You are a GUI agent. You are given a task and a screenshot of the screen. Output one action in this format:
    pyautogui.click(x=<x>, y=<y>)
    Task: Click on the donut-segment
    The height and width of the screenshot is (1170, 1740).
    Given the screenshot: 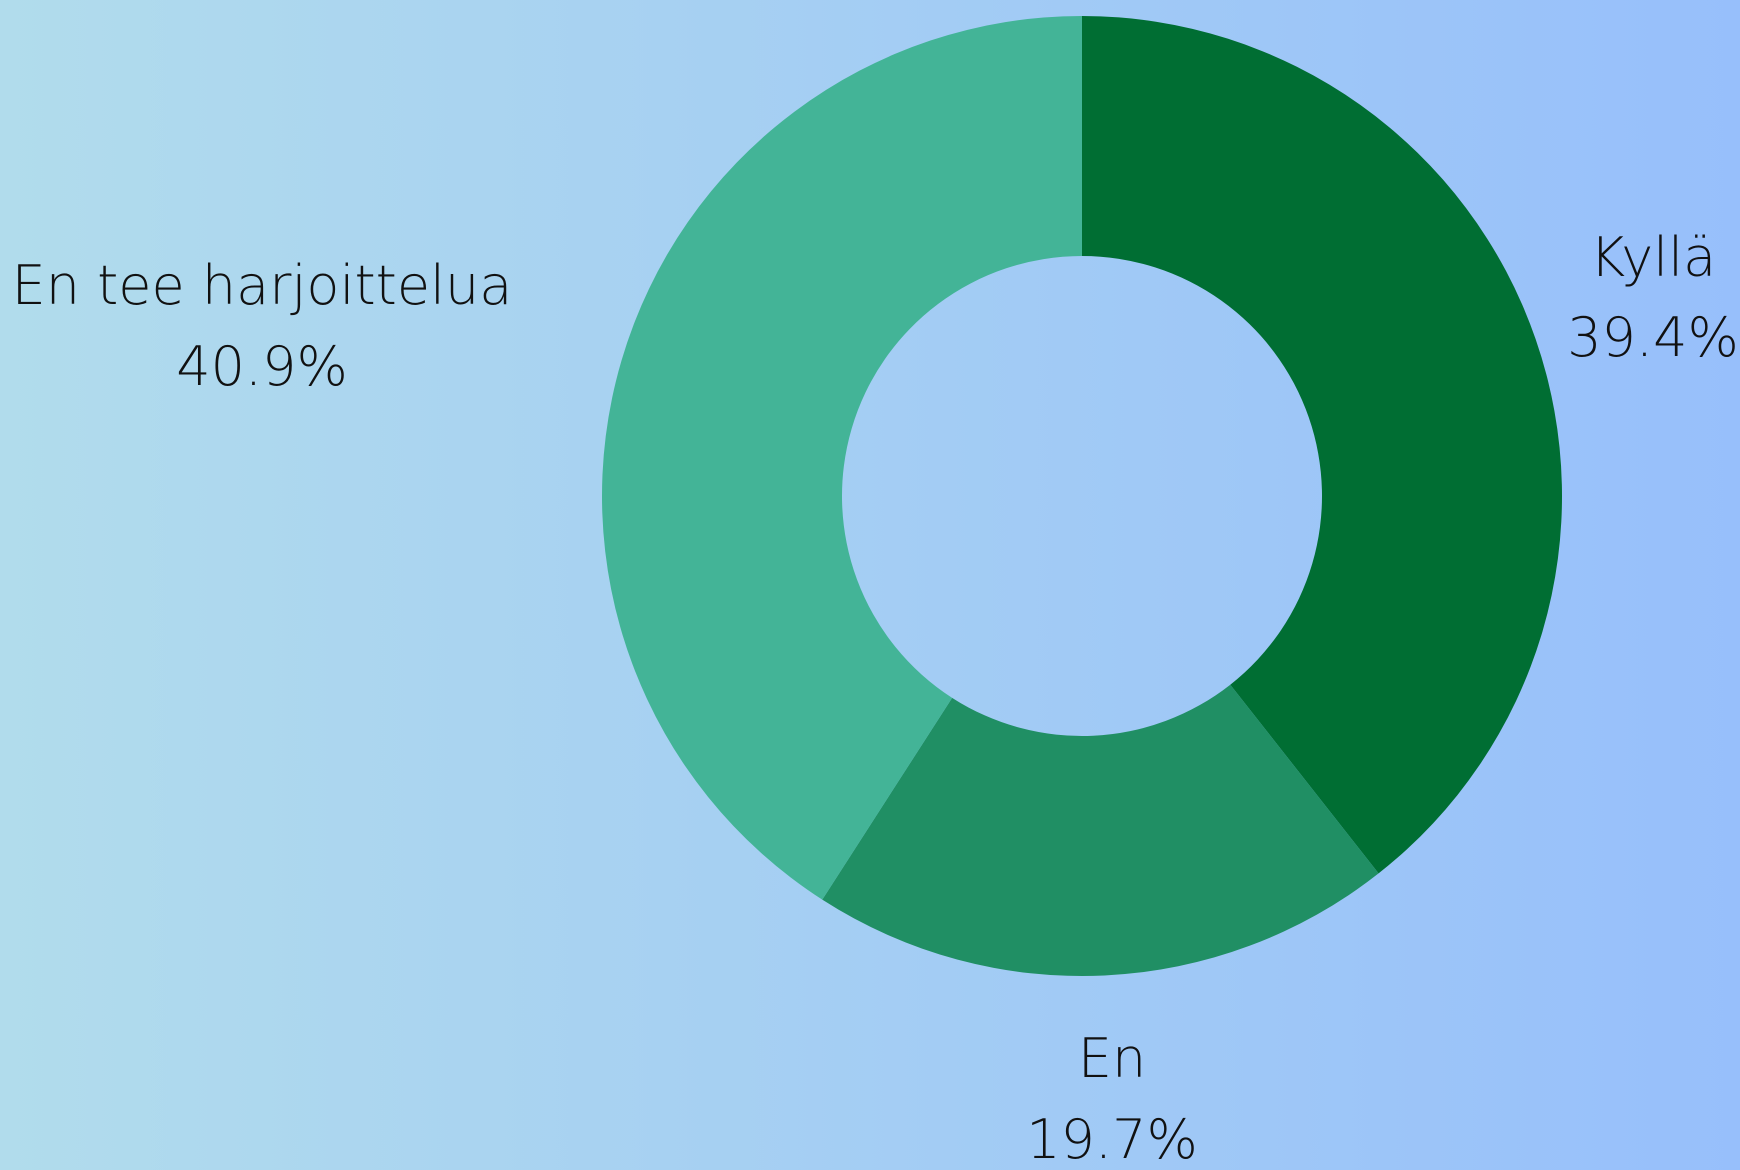 What is the action you would take?
    pyautogui.click(x=1100, y=830)
    